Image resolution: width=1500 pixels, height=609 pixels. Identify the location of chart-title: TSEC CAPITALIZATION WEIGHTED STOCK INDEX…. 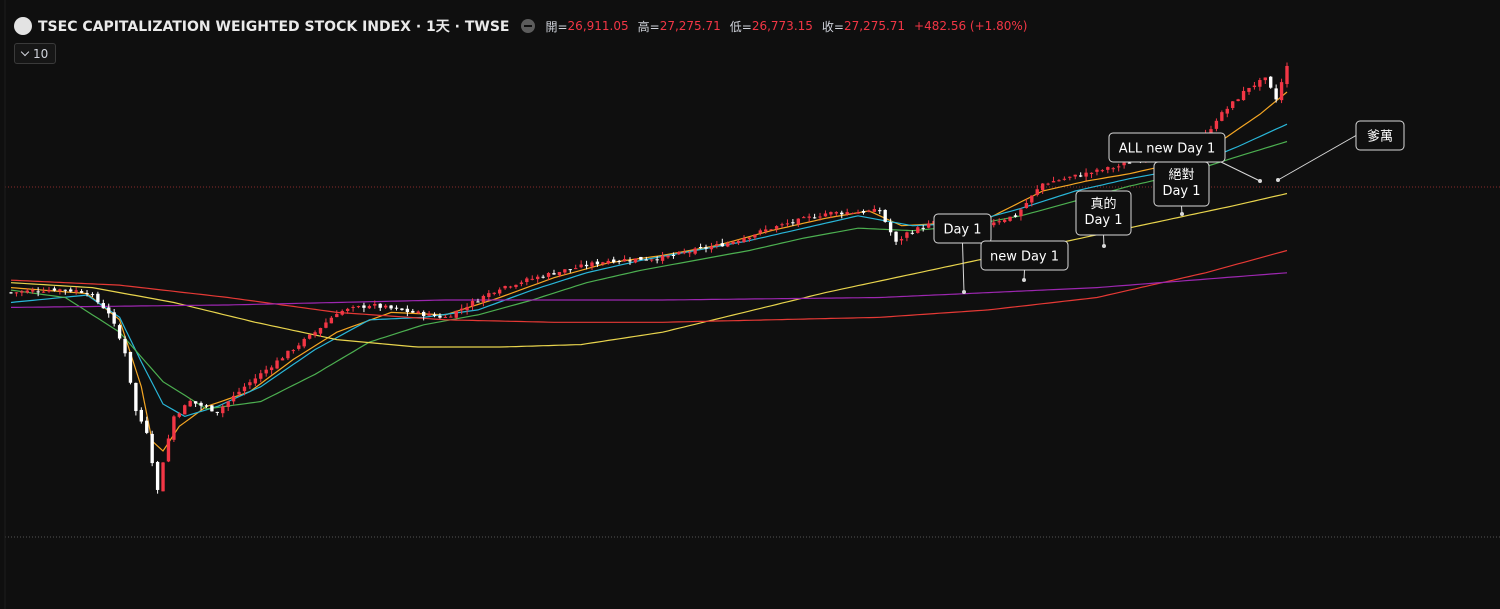
(274, 27).